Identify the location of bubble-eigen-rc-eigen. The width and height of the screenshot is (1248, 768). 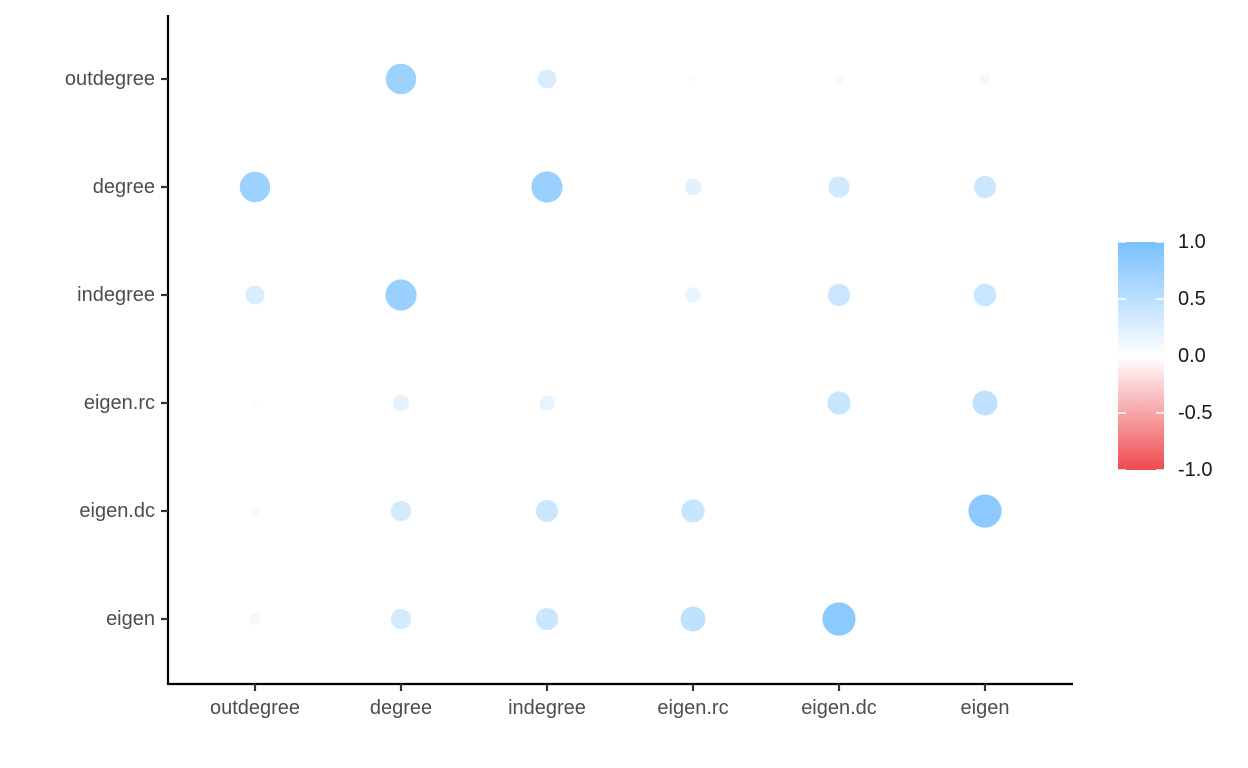
(985, 403).